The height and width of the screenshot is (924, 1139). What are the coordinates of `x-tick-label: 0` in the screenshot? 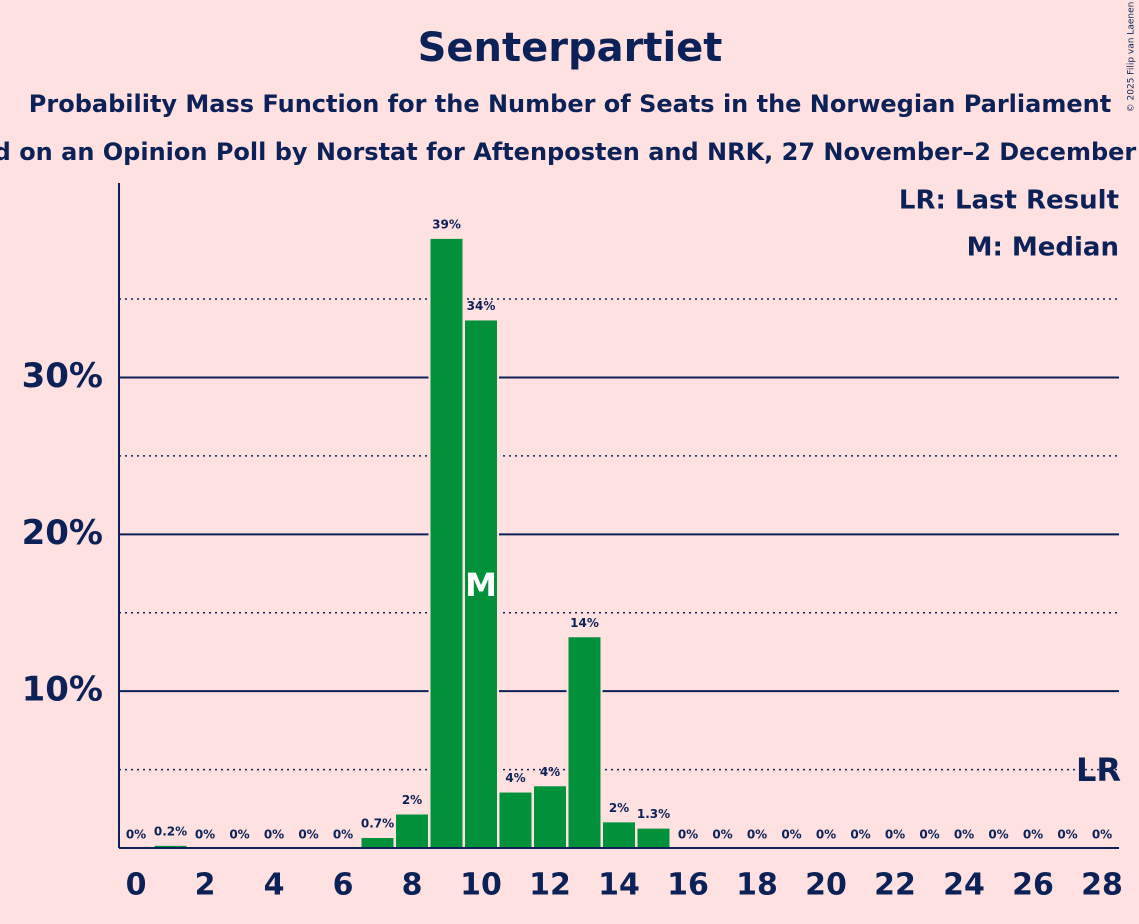 It's located at (136, 885).